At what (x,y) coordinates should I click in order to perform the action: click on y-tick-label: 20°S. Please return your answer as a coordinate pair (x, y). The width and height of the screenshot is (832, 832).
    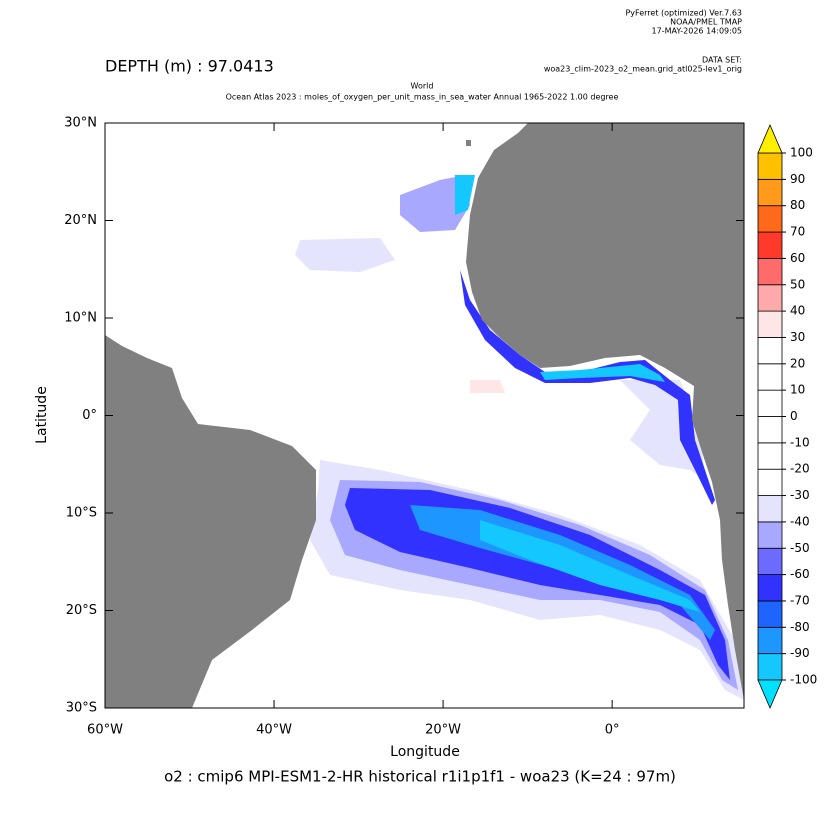
    Looking at the image, I should click on (81, 610).